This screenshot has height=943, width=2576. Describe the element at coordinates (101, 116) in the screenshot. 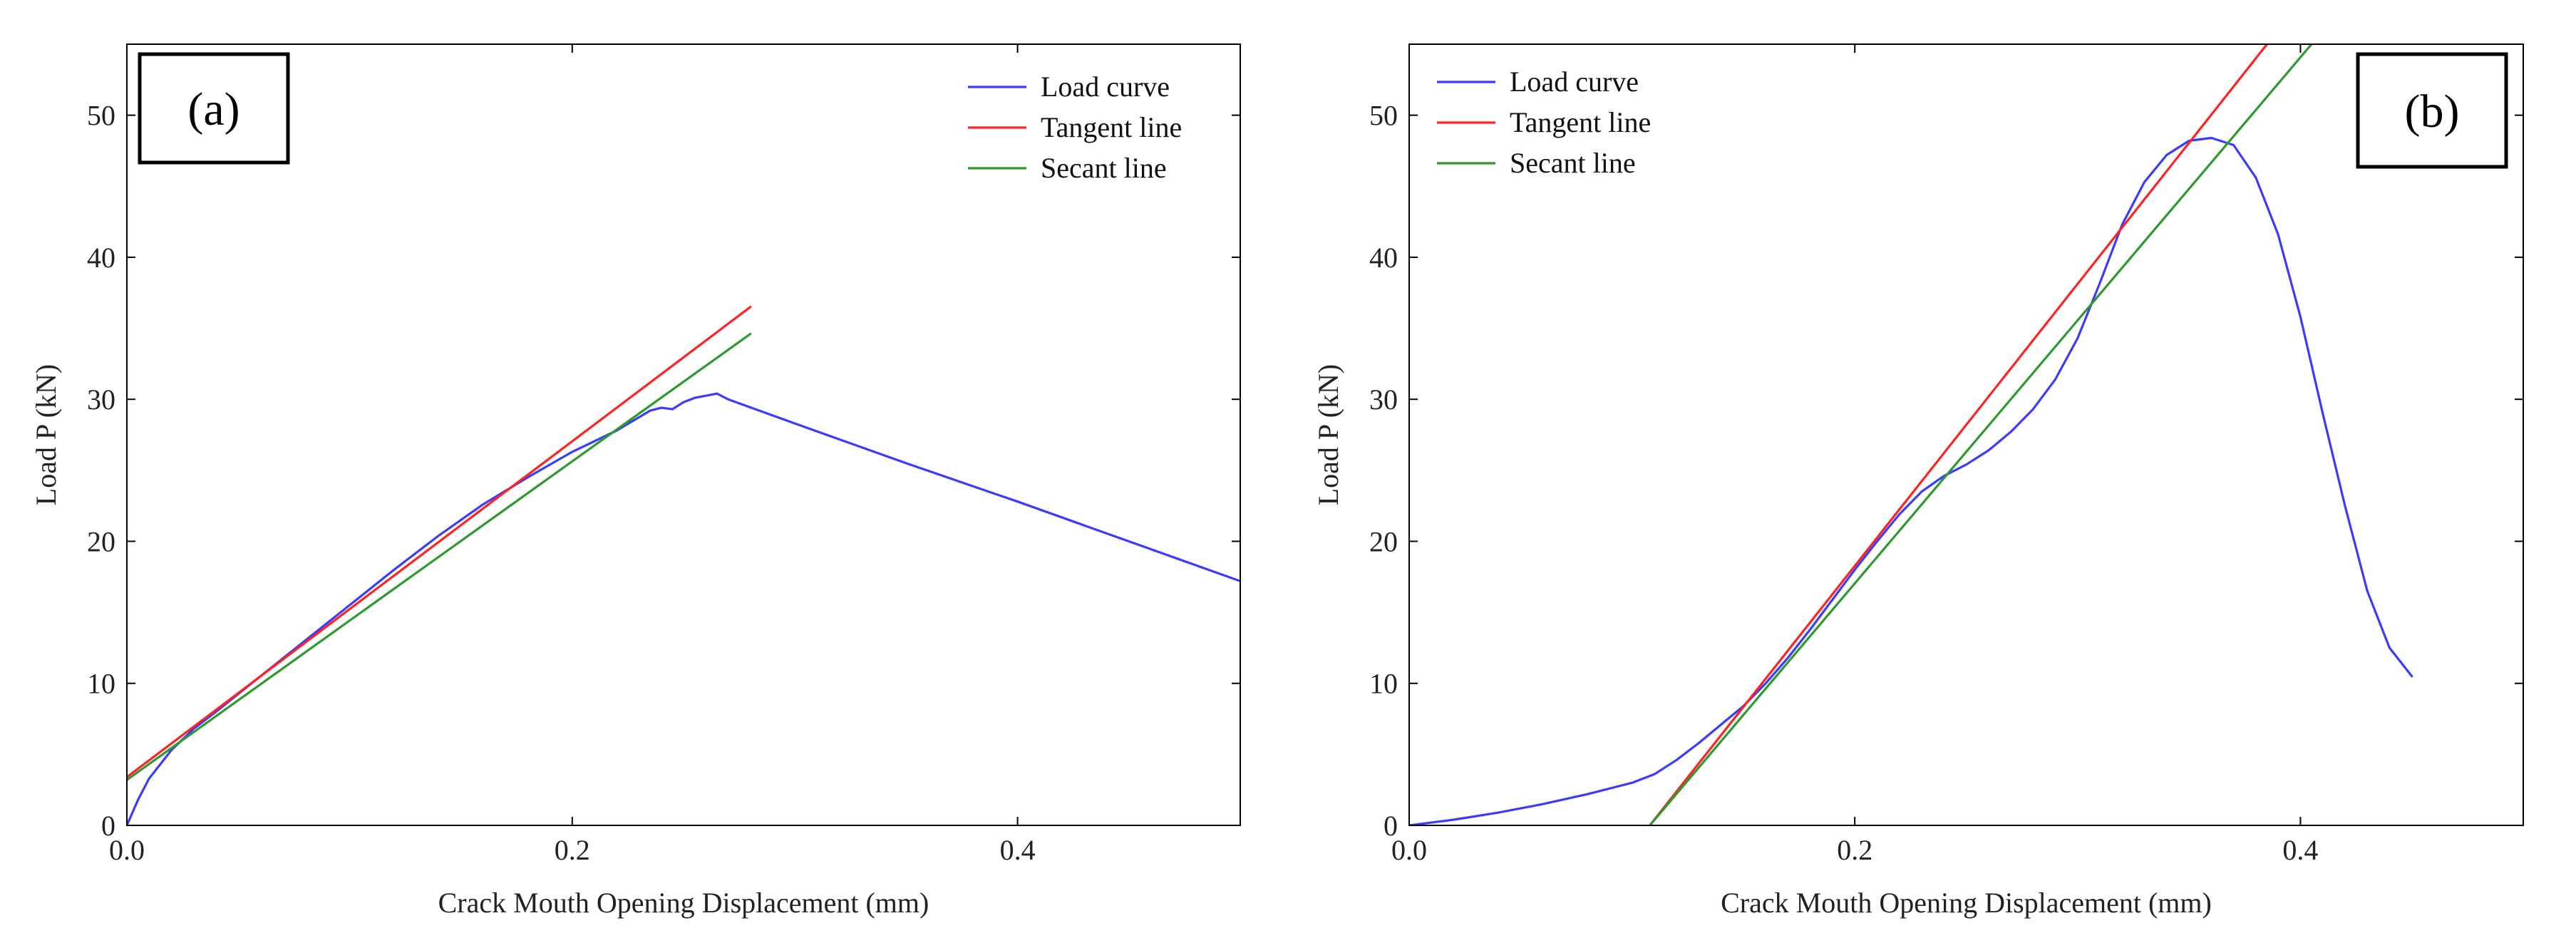

I see `y-tick-label-a-5: 50` at that location.